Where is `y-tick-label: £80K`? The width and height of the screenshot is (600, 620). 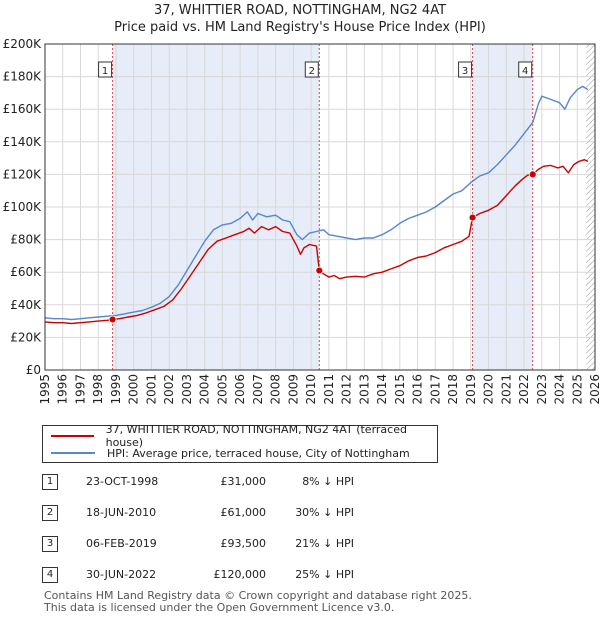 y-tick-label: £80K is located at coordinates (26, 240).